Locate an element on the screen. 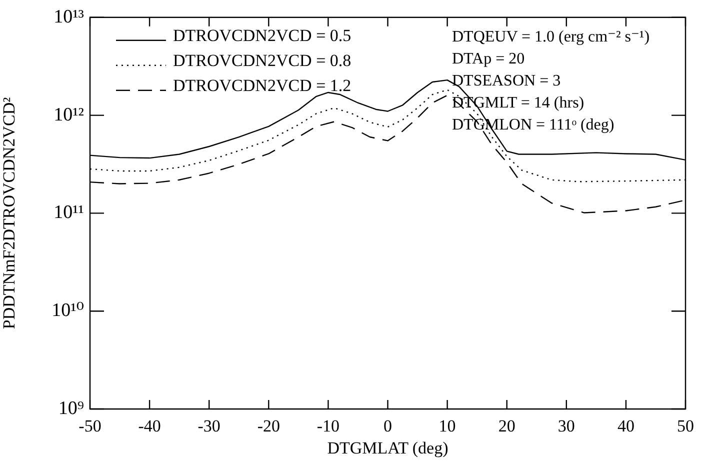  legend-label: DTROVCDN2VCD = 0.8 is located at coordinates (262, 60).